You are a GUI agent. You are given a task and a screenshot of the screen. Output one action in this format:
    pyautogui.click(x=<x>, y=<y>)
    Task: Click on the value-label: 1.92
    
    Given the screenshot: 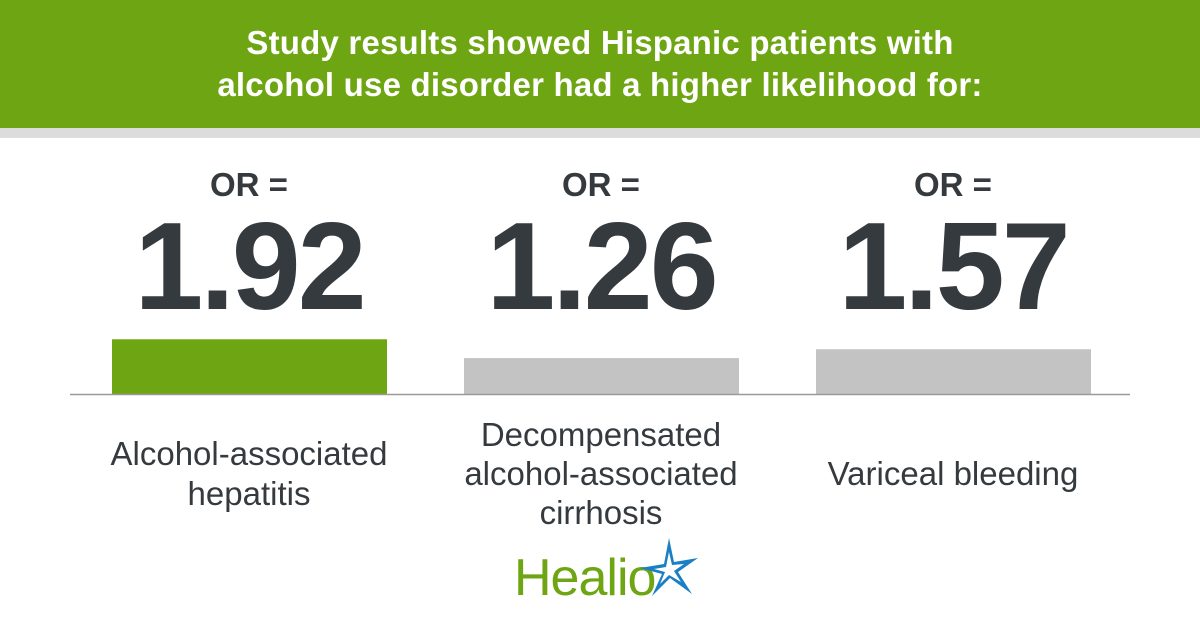 What is the action you would take?
    pyautogui.click(x=250, y=267)
    